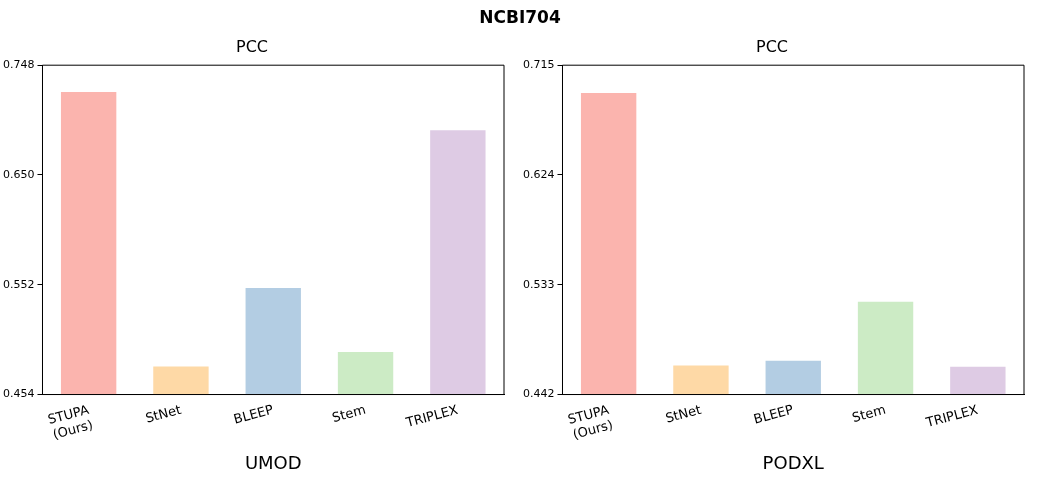 The width and height of the screenshot is (1040, 479). I want to click on text: NCBI704, so click(520, 17).